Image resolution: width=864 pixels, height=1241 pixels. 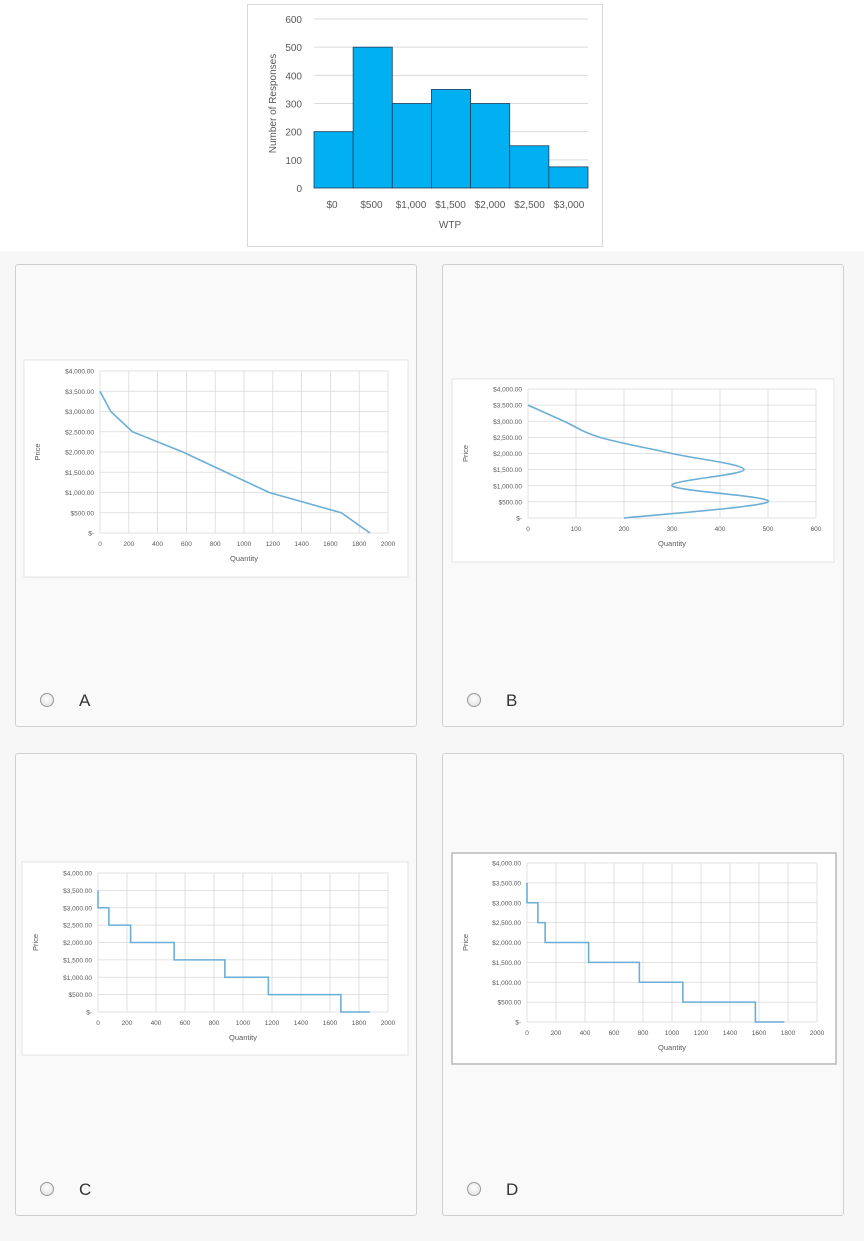 What do you see at coordinates (768, 529) in the screenshot?
I see `xtick-label: 500` at bounding box center [768, 529].